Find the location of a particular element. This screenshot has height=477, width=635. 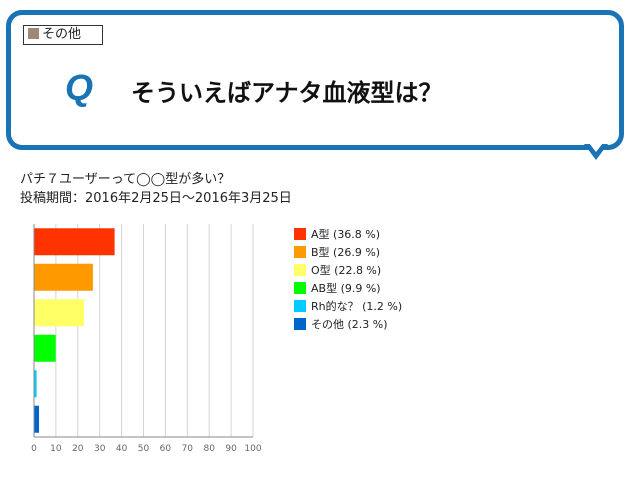

category-label: その他 is located at coordinates (62, 34).